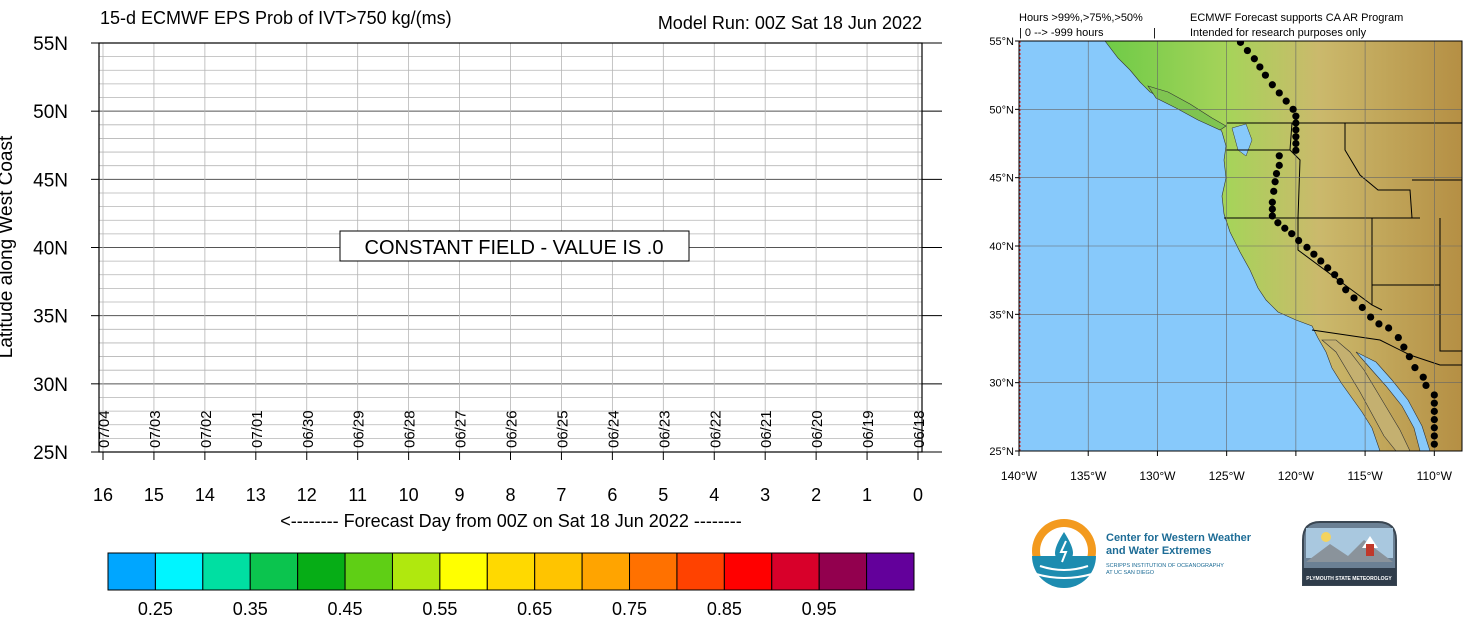  I want to click on map-legend-title: Hours >99%,>75%,>50%, so click(1081, 18).